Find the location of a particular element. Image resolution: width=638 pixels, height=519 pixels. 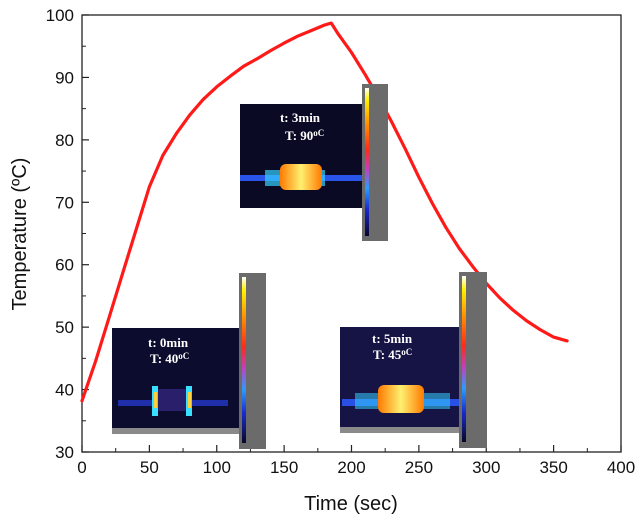

x-tick-label: 350 is located at coordinates (553, 467).